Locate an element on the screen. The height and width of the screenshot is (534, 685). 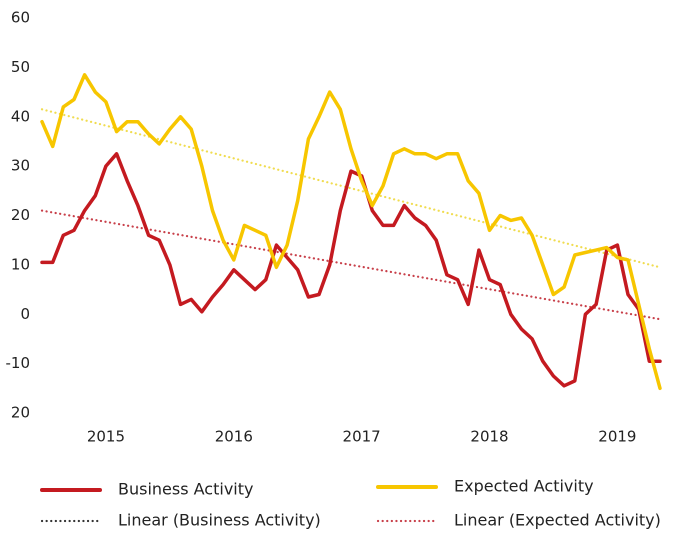
legend-label: Linear (Business Activity) is located at coordinates (219, 520).